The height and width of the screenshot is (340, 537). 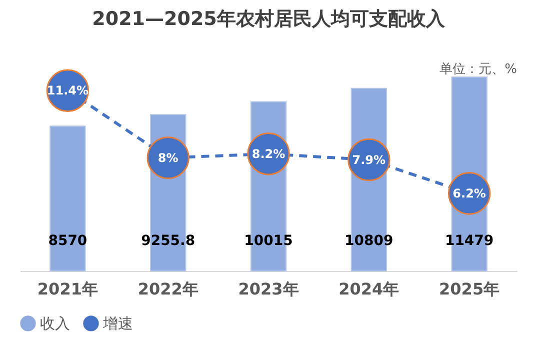 What do you see at coordinates (68, 199) in the screenshot?
I see `bar` at bounding box center [68, 199].